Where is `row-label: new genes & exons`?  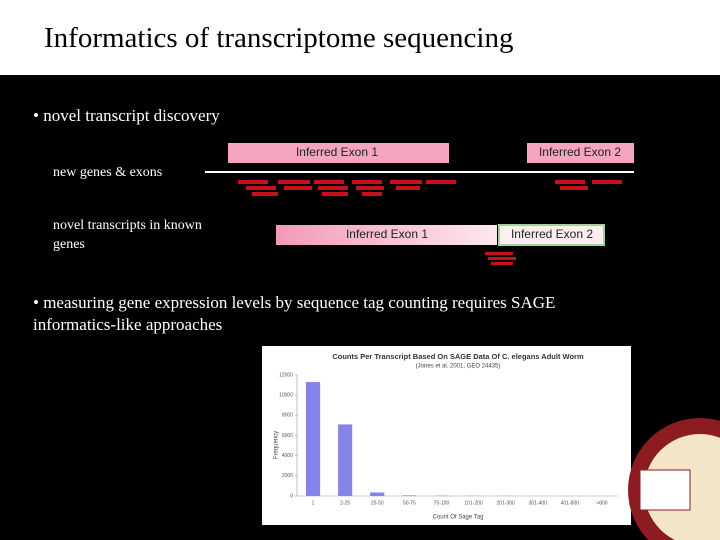
row-label: new genes & exons is located at coordinates (108, 172).